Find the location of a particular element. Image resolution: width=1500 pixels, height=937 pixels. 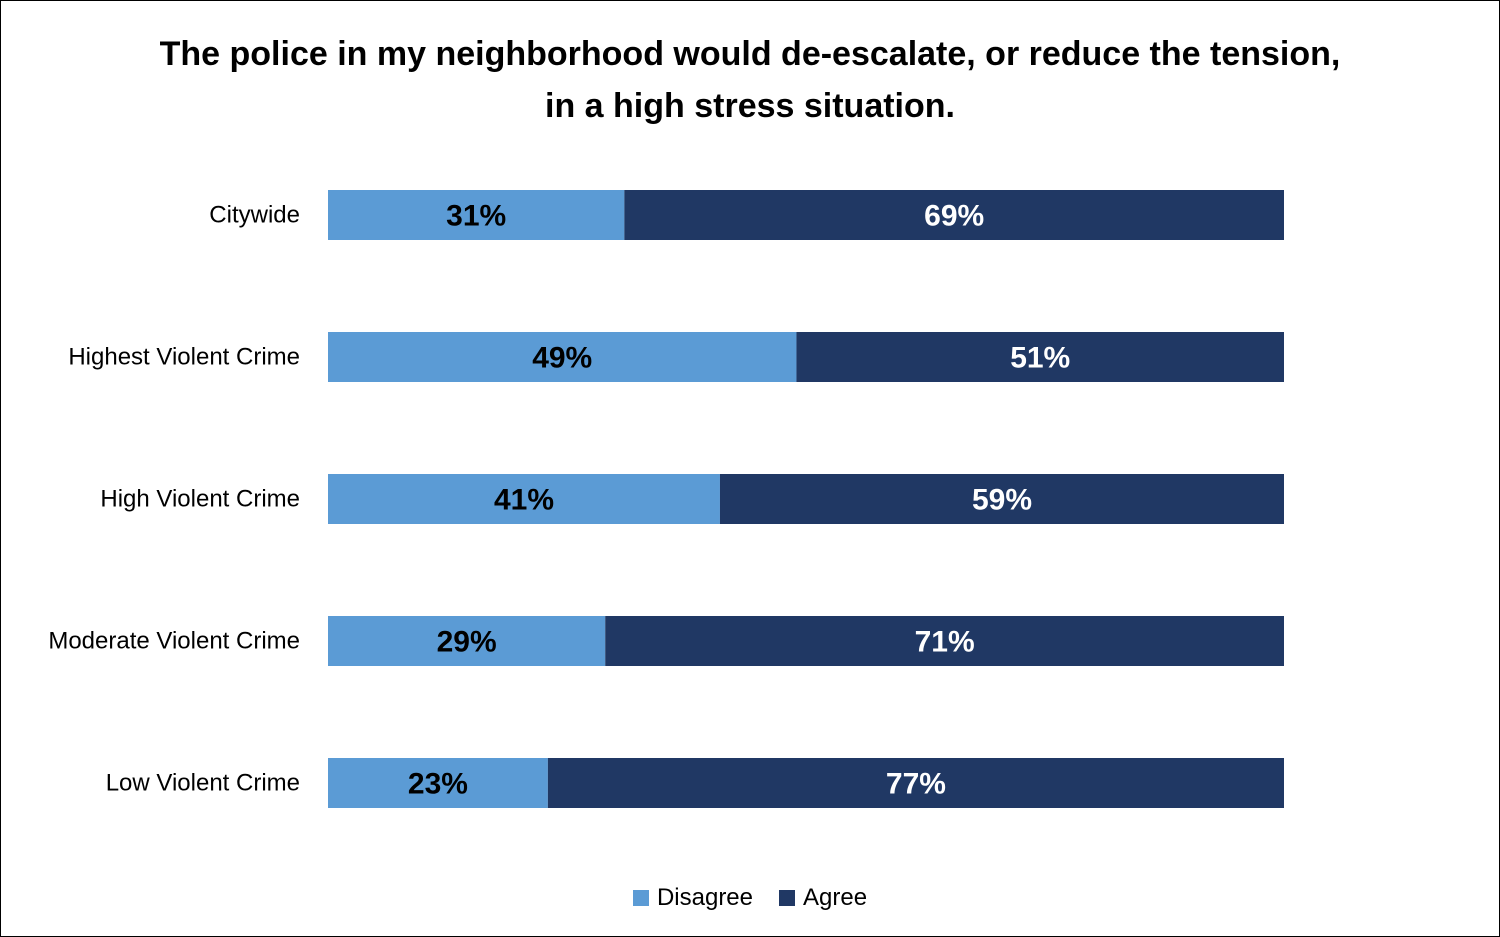

data-label-agree-high-violent-crime: 59% is located at coordinates (1002, 500).